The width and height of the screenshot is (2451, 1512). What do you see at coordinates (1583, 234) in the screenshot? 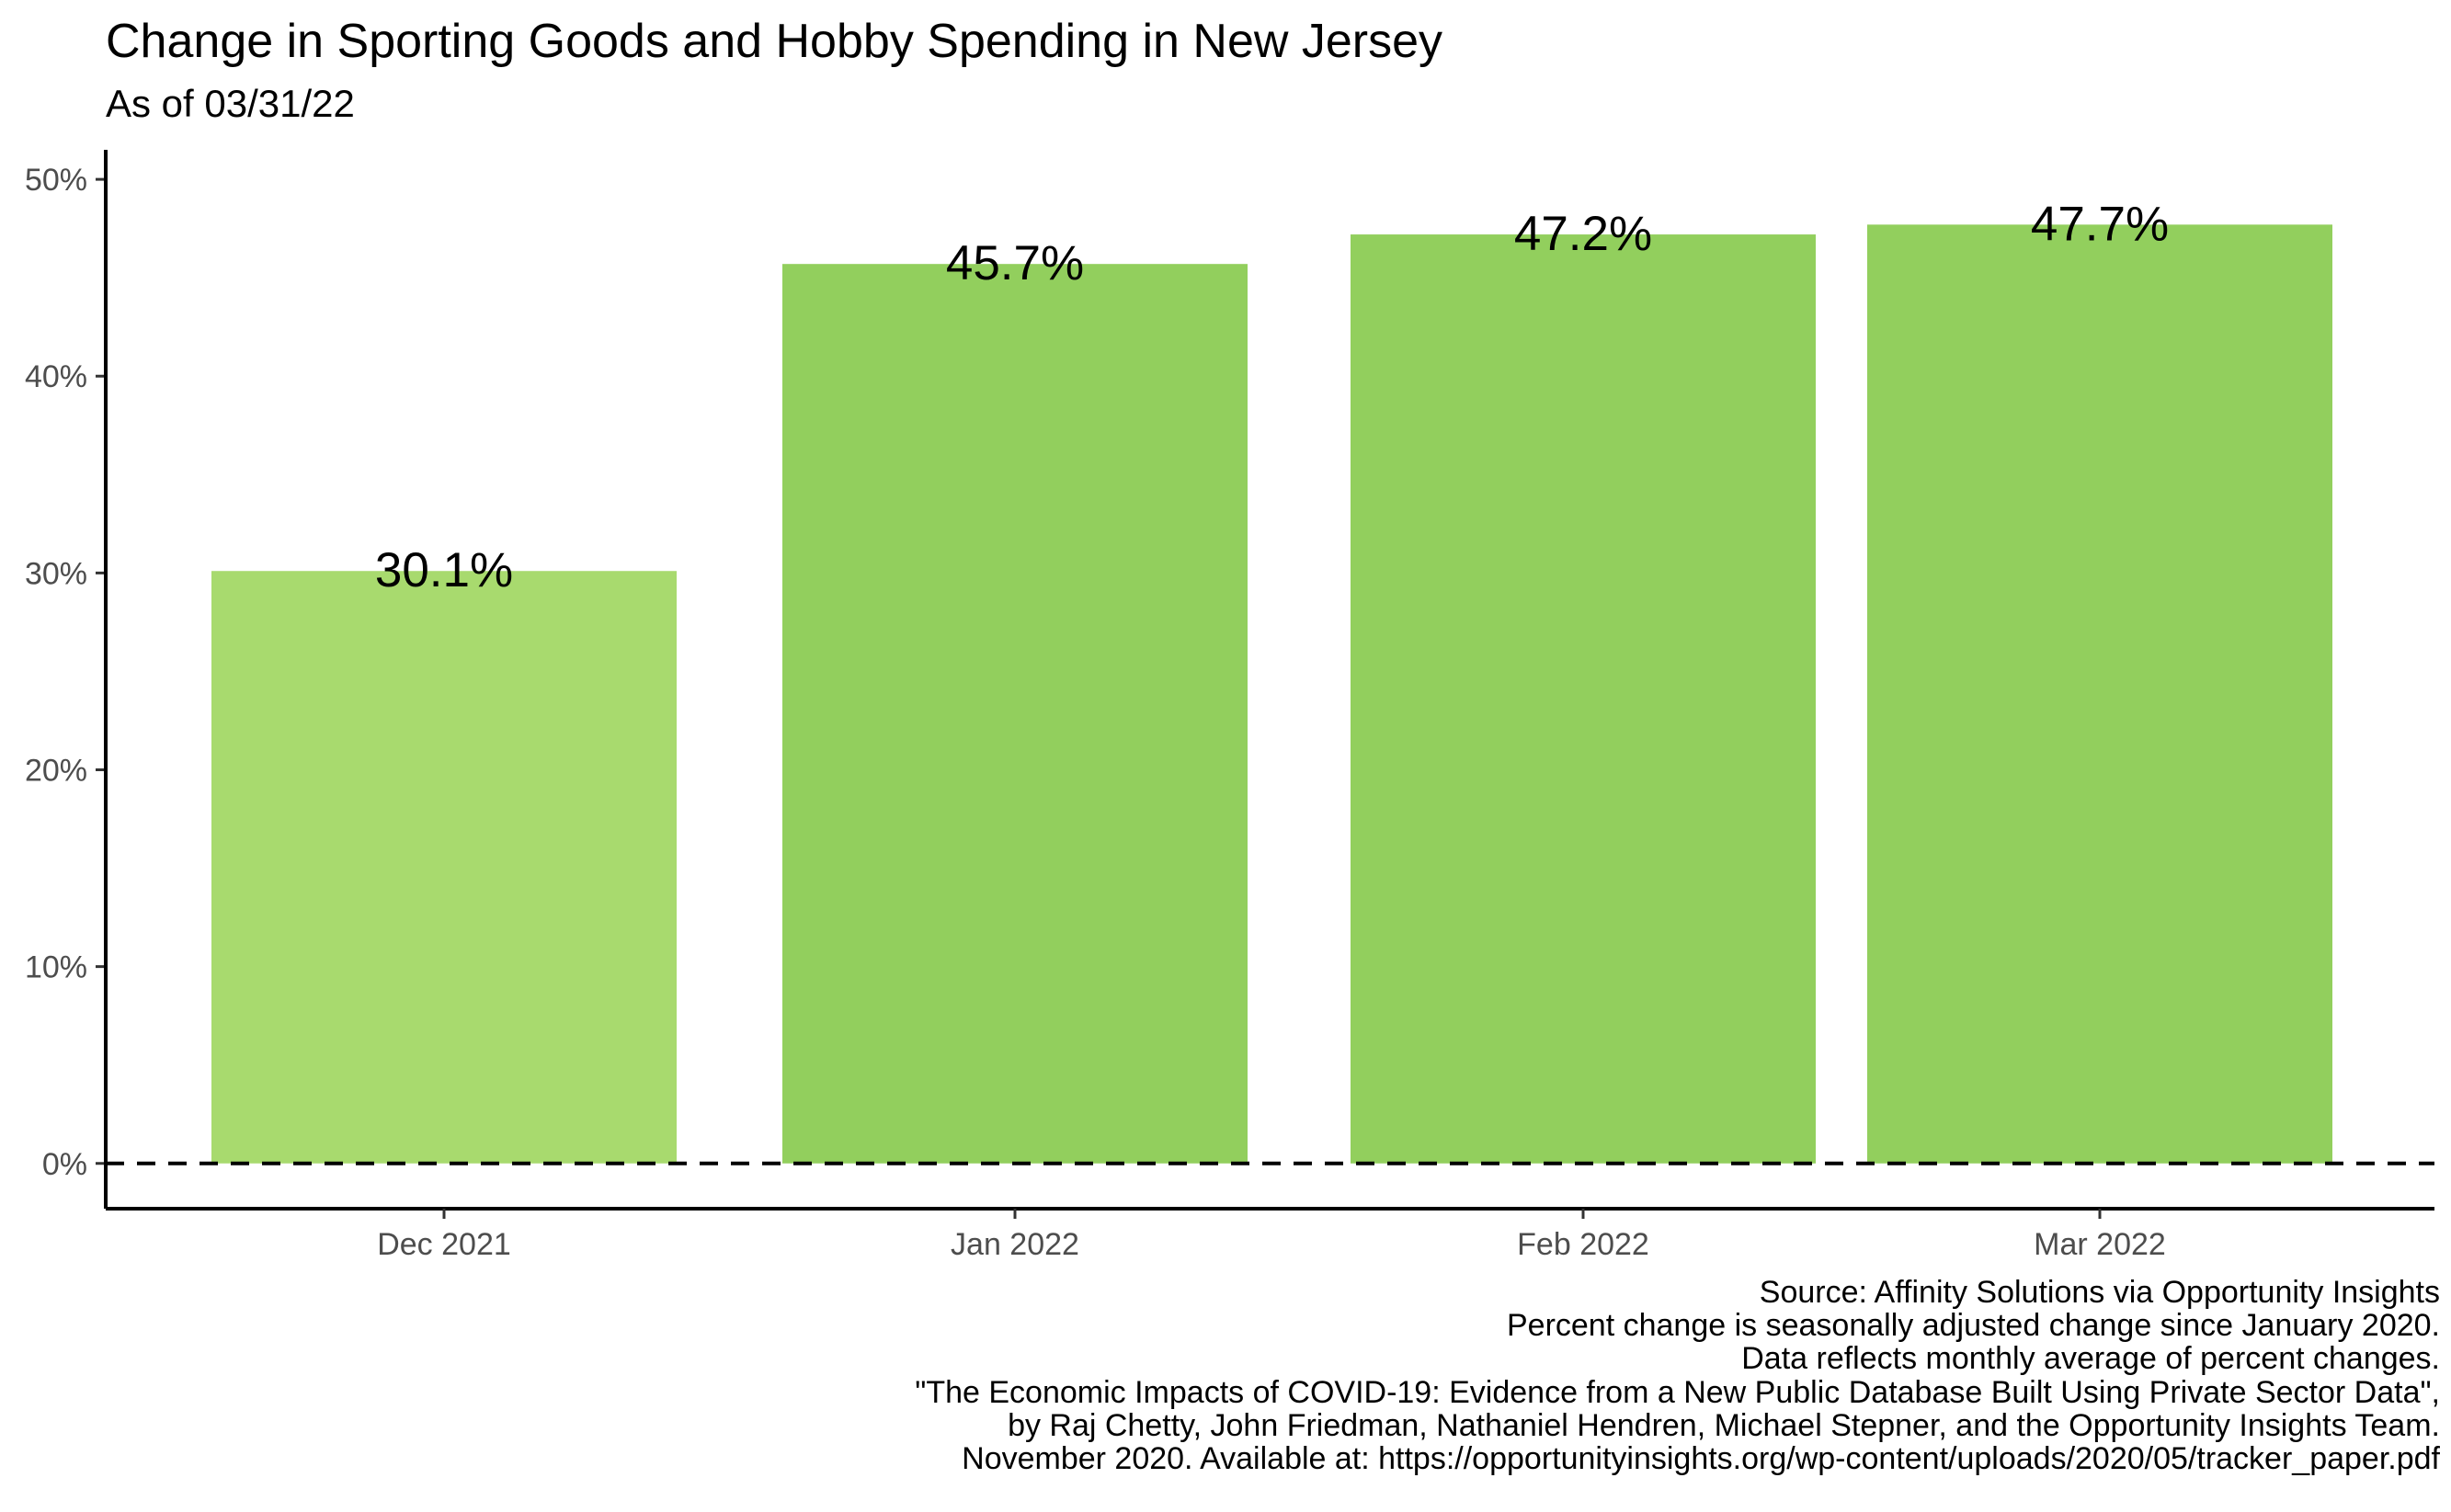
I see `data-label: 47.2%` at bounding box center [1583, 234].